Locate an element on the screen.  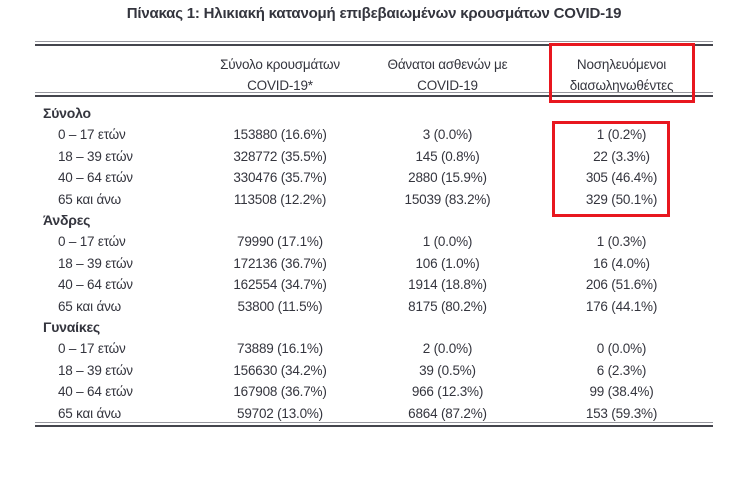
column-header-text: Νοσηλευόμενοι is located at coordinates (621, 64).